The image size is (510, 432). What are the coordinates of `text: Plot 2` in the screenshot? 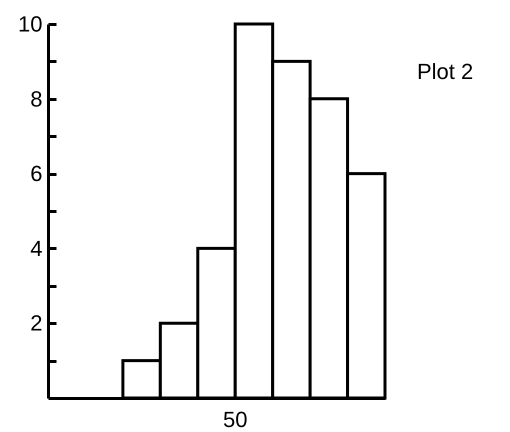 It's located at (445, 71).